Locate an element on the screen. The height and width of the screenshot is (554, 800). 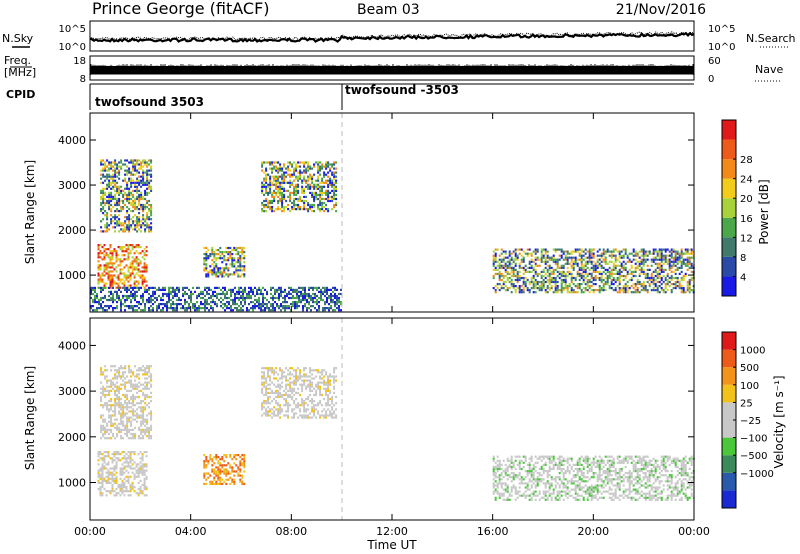
nave-tick-top: 60 is located at coordinates (714, 61).